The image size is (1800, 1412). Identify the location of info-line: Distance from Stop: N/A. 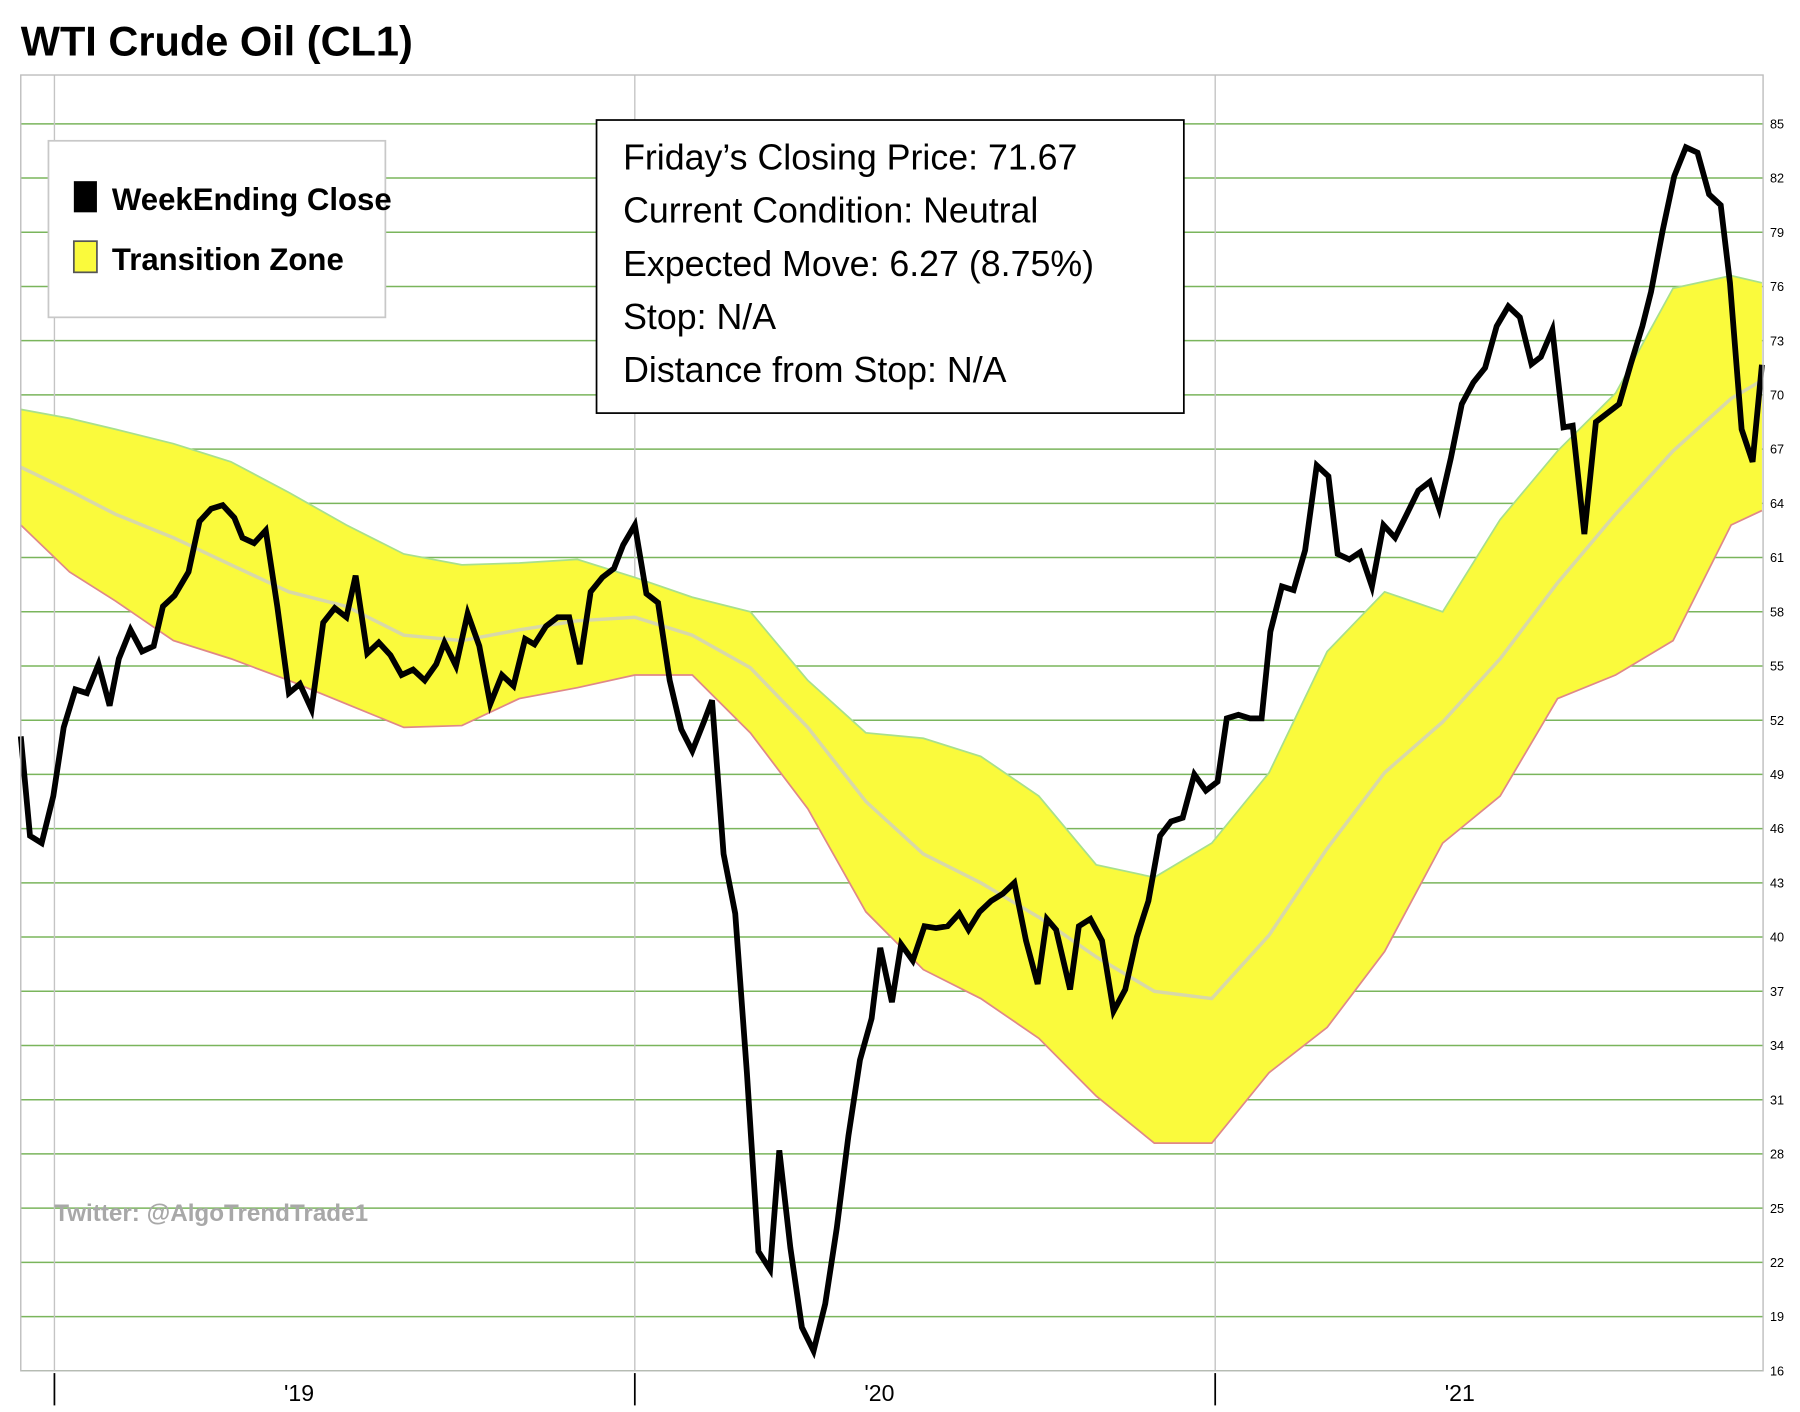
(815, 370).